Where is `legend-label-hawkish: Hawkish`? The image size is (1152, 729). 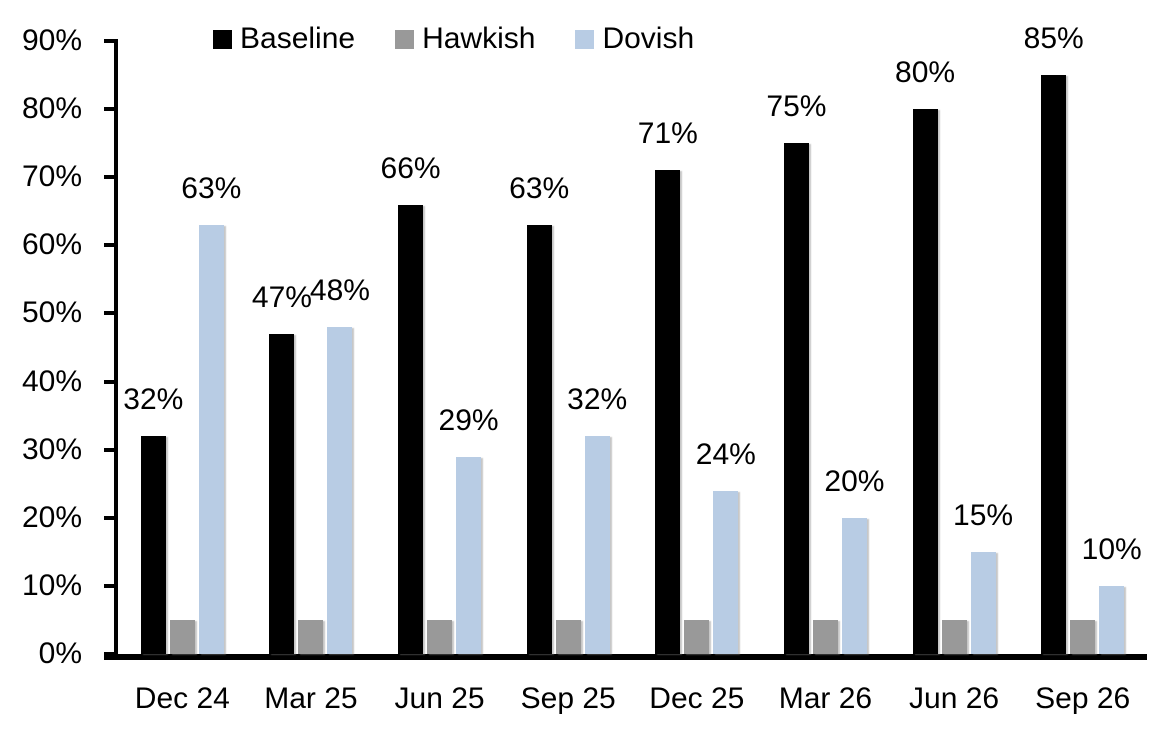 legend-label-hawkish: Hawkish is located at coordinates (479, 38).